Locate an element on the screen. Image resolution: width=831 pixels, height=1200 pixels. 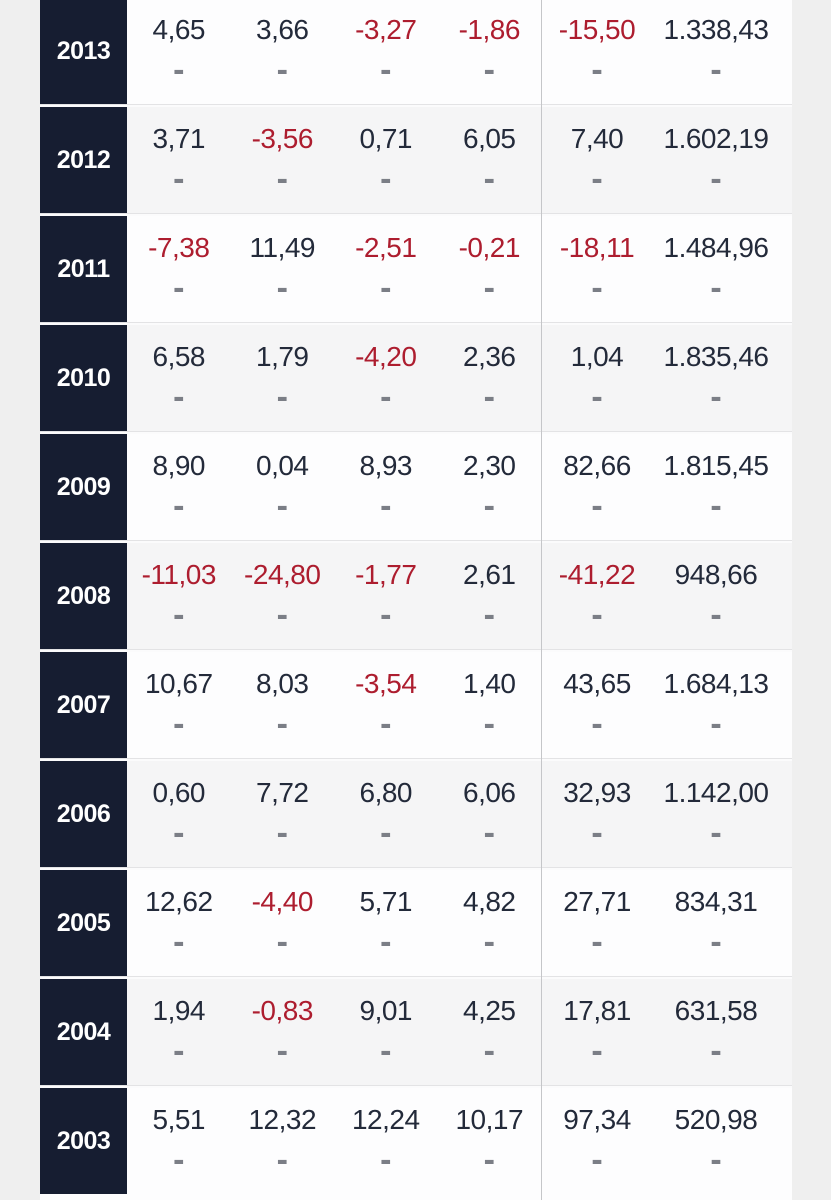
summary-cell-group: -15,50 - 1.338,43 - is located at coordinates (666, 52).